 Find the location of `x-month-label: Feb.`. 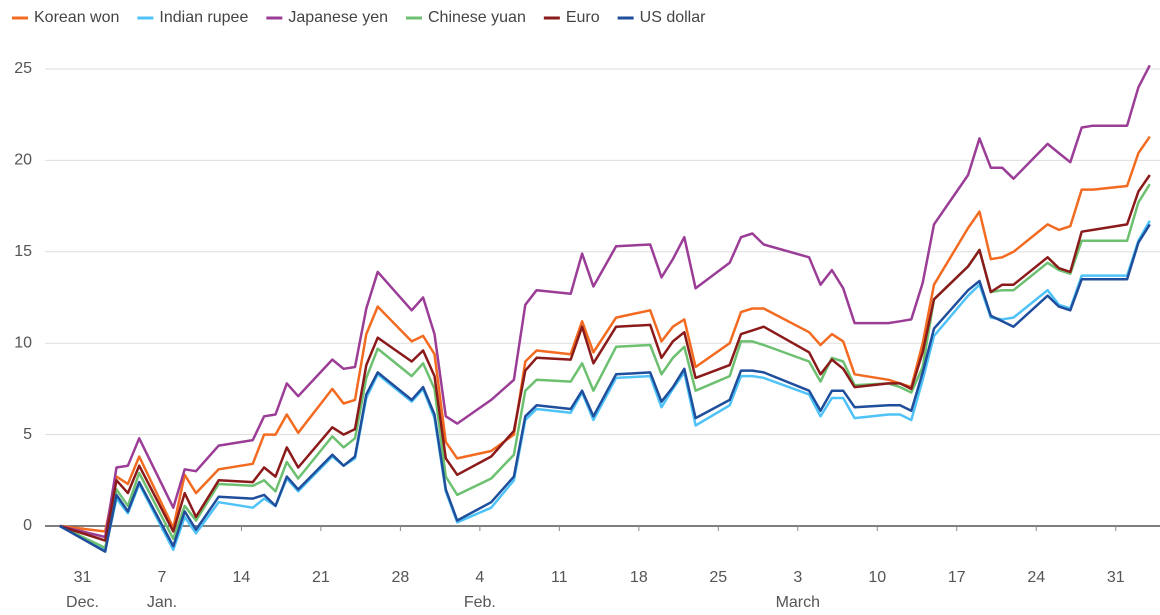

x-month-label: Feb. is located at coordinates (480, 602).